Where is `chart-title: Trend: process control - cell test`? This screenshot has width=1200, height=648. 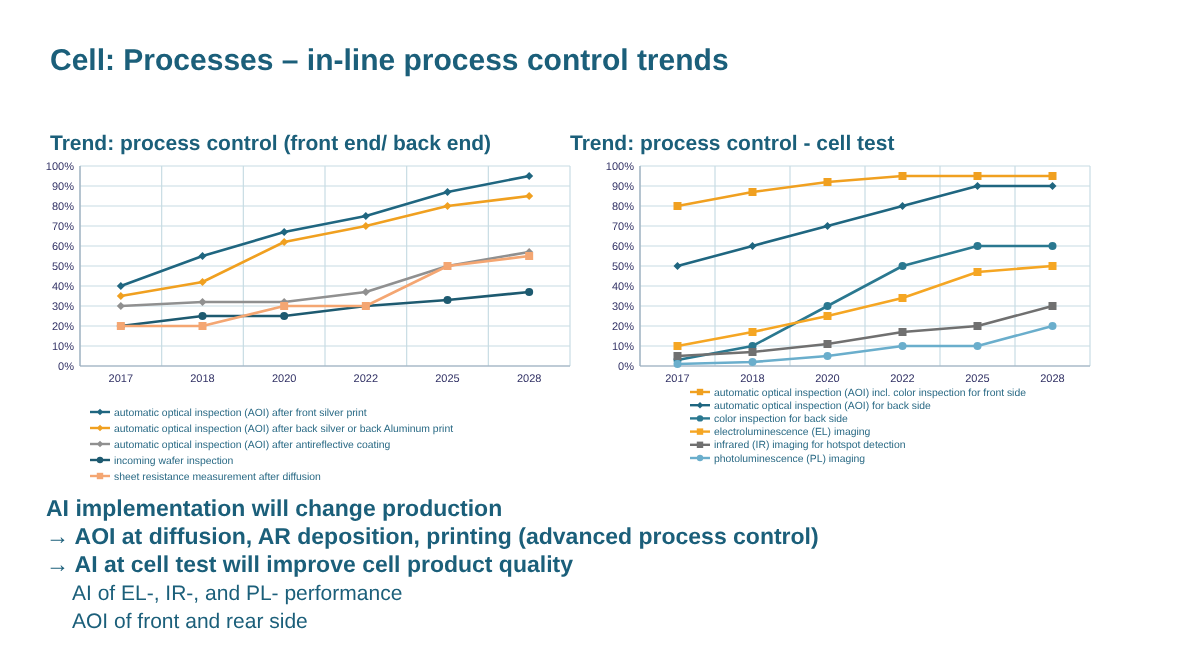 chart-title: Trend: process control - cell test is located at coordinates (733, 144).